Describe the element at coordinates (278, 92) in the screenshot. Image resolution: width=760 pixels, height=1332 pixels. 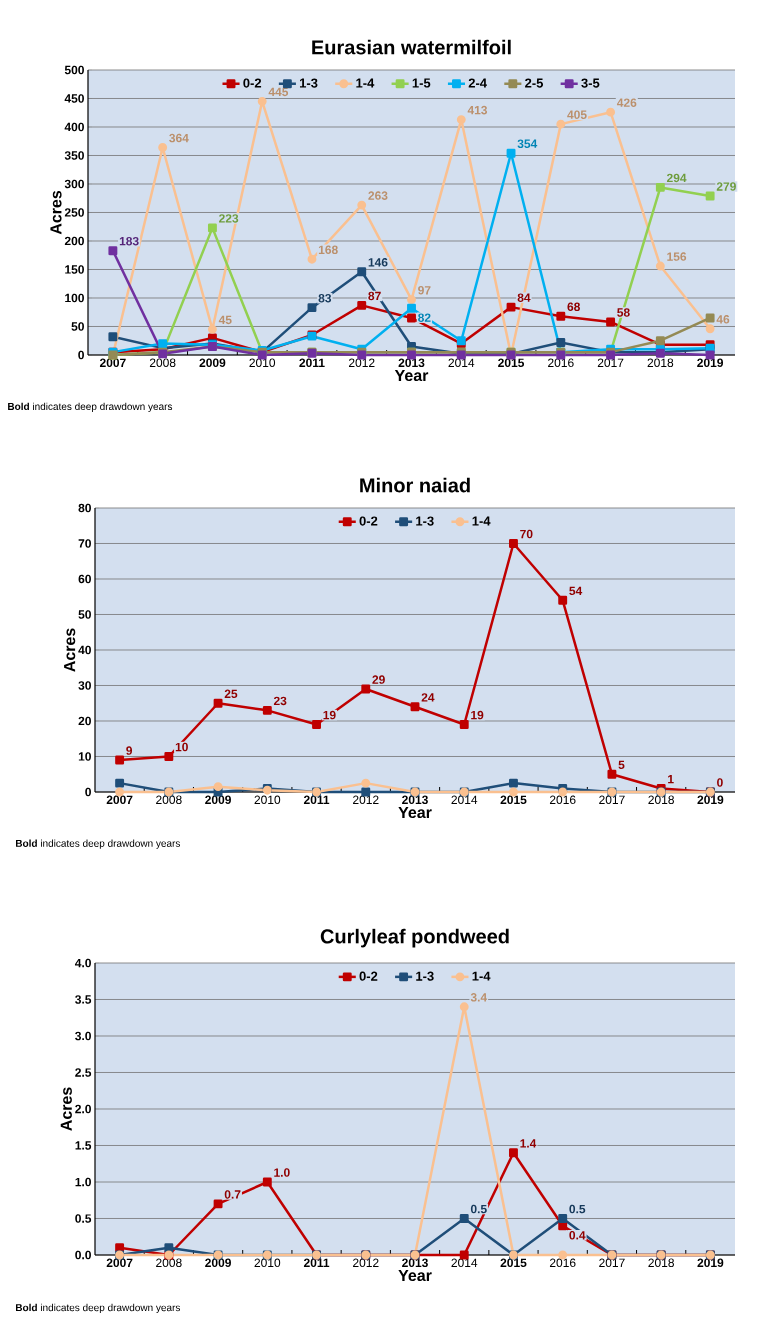
I see `data-label: 445` at that location.